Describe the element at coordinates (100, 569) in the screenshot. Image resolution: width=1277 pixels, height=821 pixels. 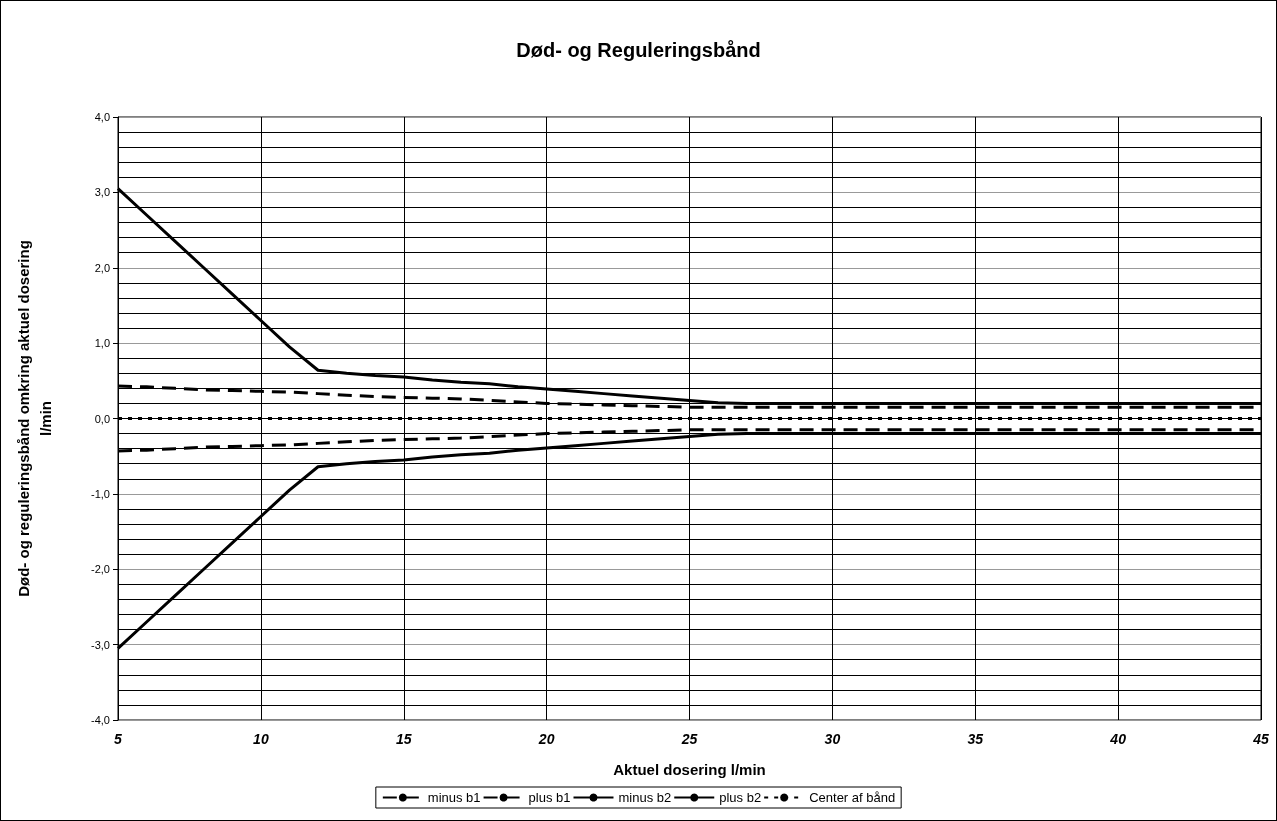
I see `y-tick-label: -2,0` at that location.